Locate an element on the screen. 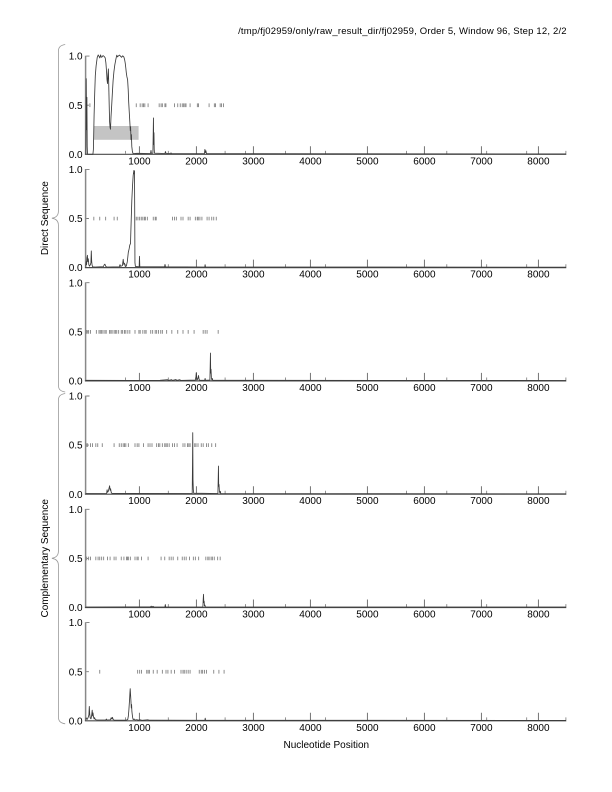  svg-text: Direct Sequence is located at coordinates (45, 218).